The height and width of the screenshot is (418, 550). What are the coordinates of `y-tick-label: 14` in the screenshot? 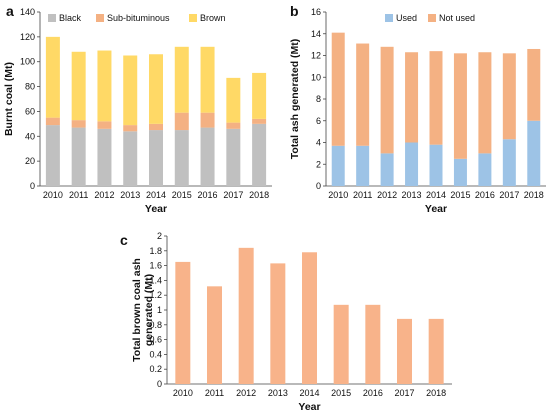 It's located at (316, 34).